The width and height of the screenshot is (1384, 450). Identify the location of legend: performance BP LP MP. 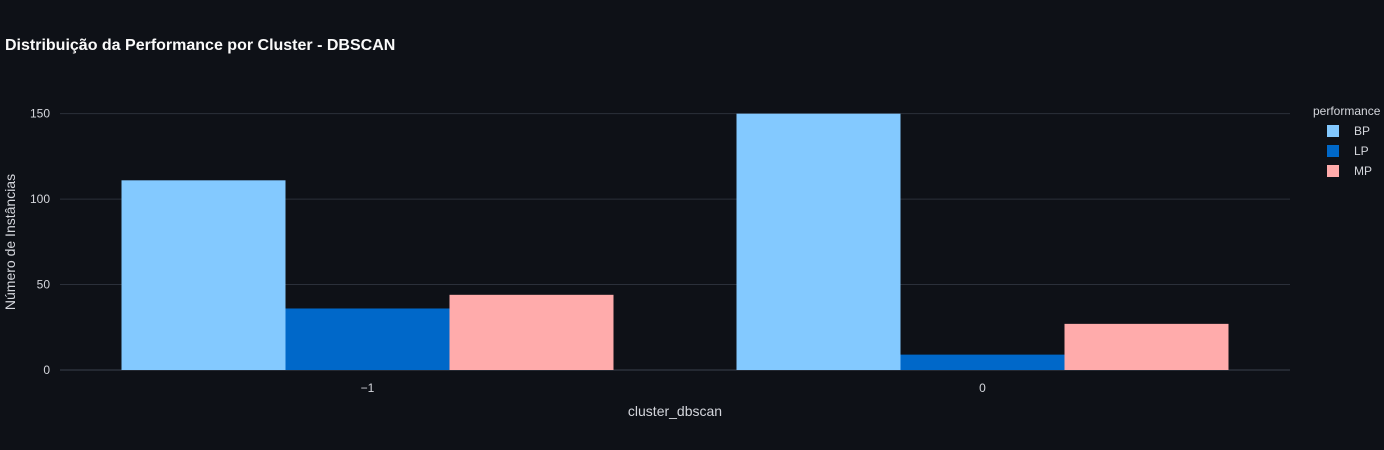
(1347, 141).